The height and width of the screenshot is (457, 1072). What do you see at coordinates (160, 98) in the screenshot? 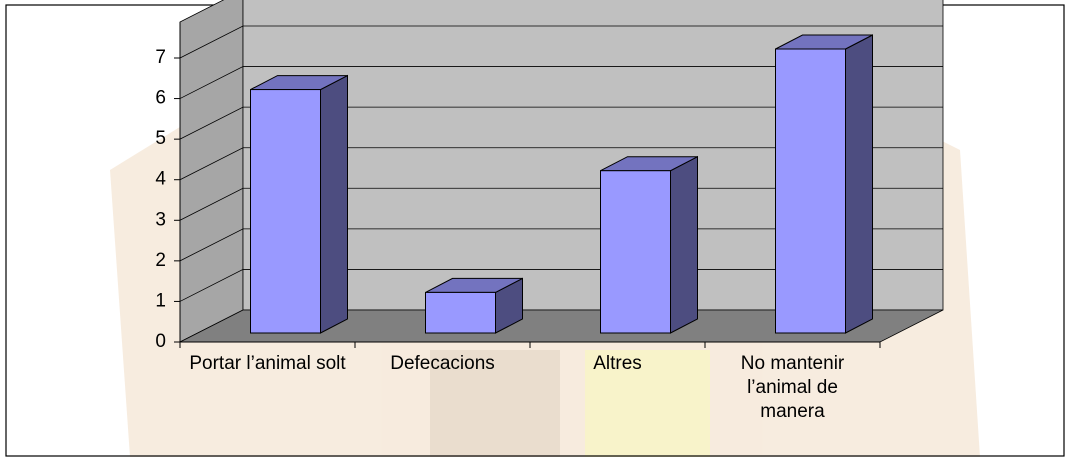
I see `y-tick-label: 6` at bounding box center [160, 98].